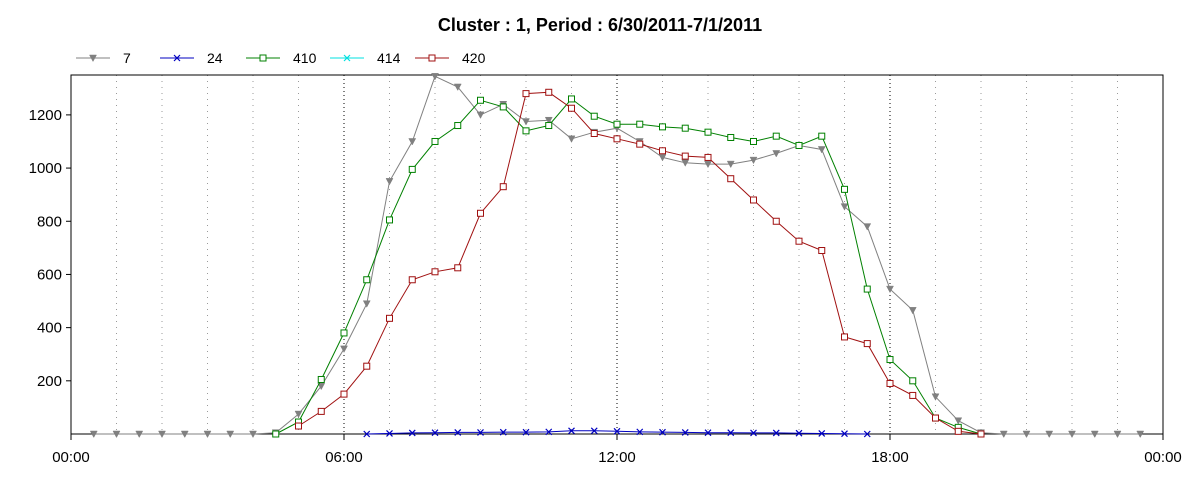 The width and height of the screenshot is (1200, 480). I want to click on chart-title: Cluster : 1, Period : 6/30/2011-7/1/2011, so click(600, 25).